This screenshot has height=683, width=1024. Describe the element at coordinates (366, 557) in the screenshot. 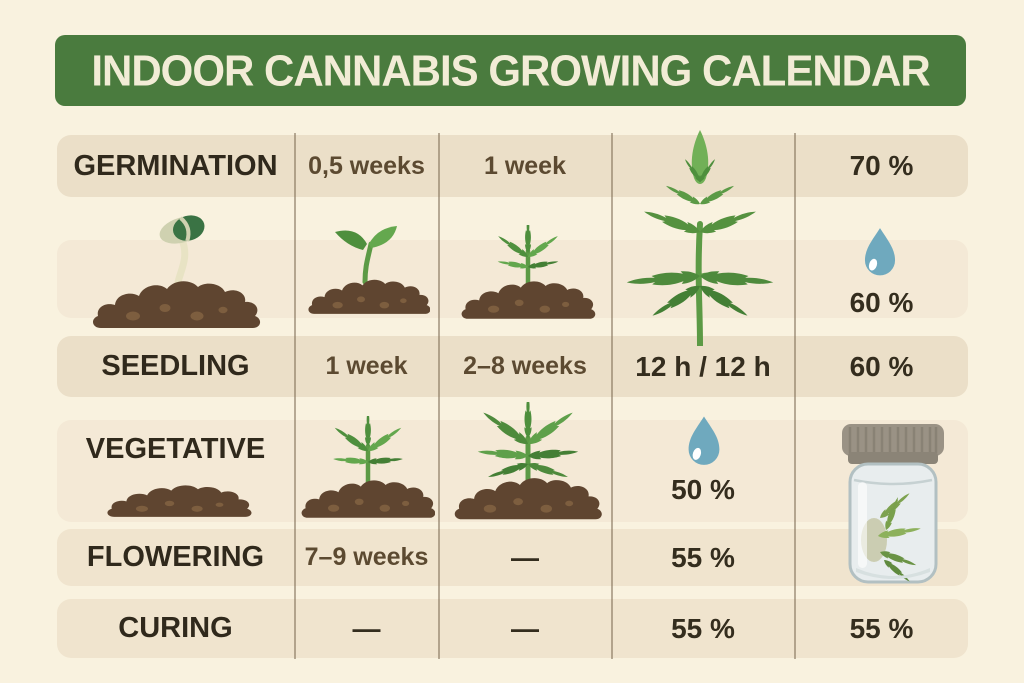

I see `flowering-duration1-cell: 7–9 weeks` at that location.